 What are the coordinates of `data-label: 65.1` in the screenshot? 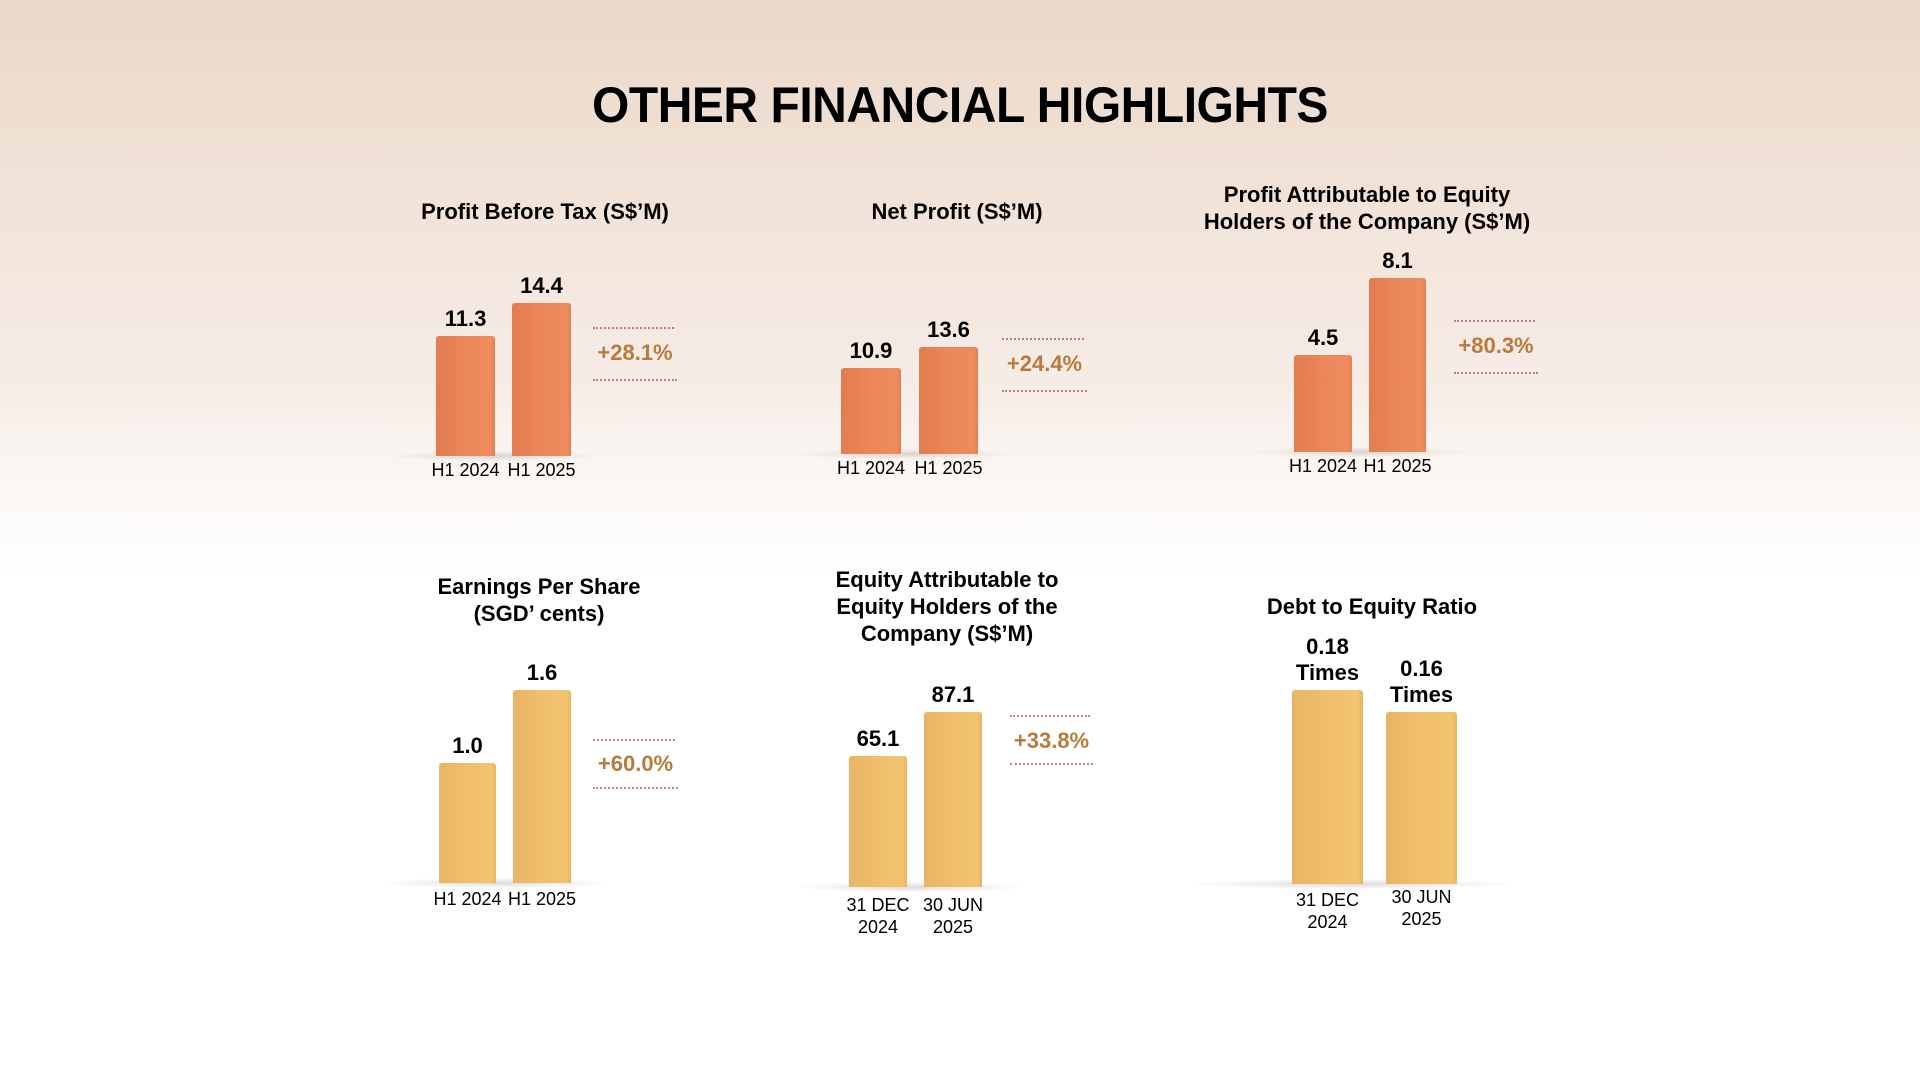 It's located at (878, 739).